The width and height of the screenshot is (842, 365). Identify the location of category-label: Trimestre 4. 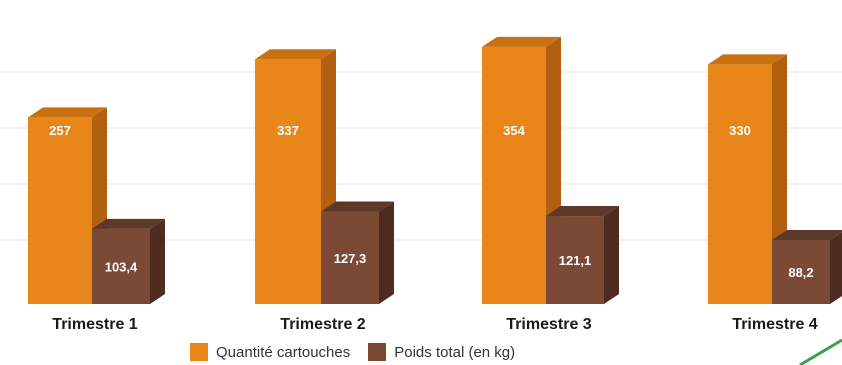
(774, 324).